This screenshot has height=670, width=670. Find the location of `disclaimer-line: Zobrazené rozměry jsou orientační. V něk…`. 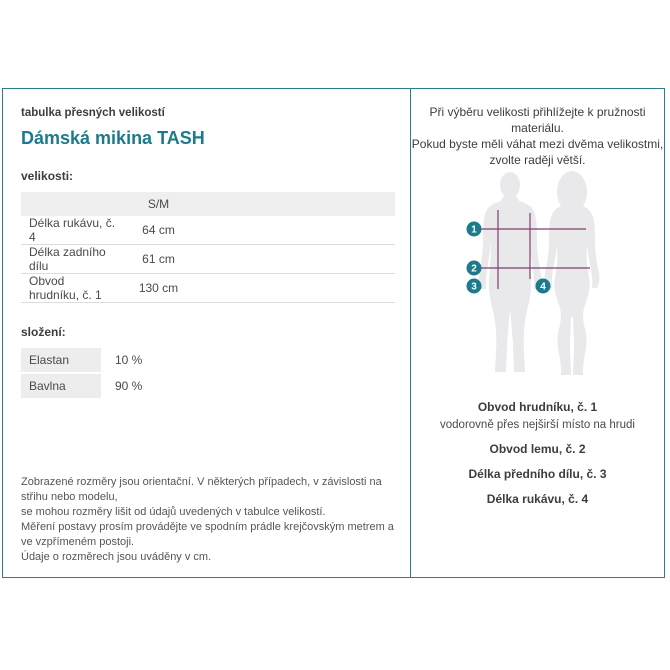

disclaimer-line: Zobrazené rozměry jsou orientační. V něk… is located at coordinates (201, 489).